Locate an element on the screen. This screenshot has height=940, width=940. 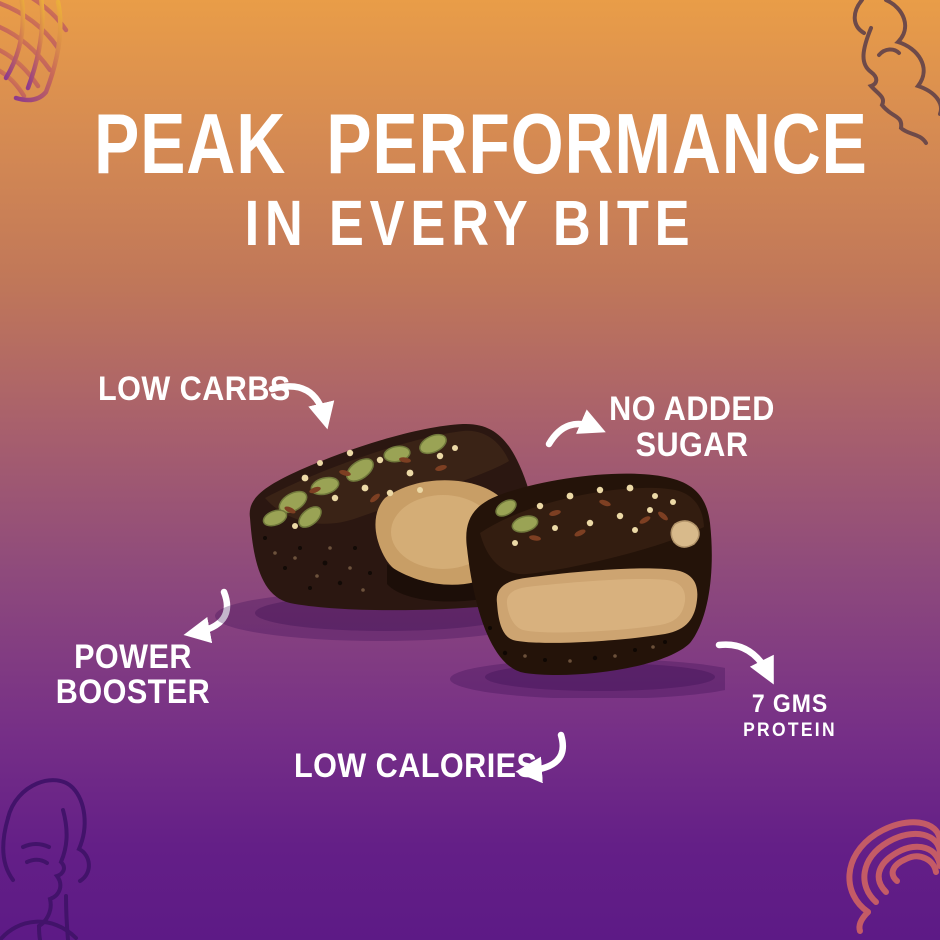
pumpkin-seeds-right is located at coordinates (517, 516).